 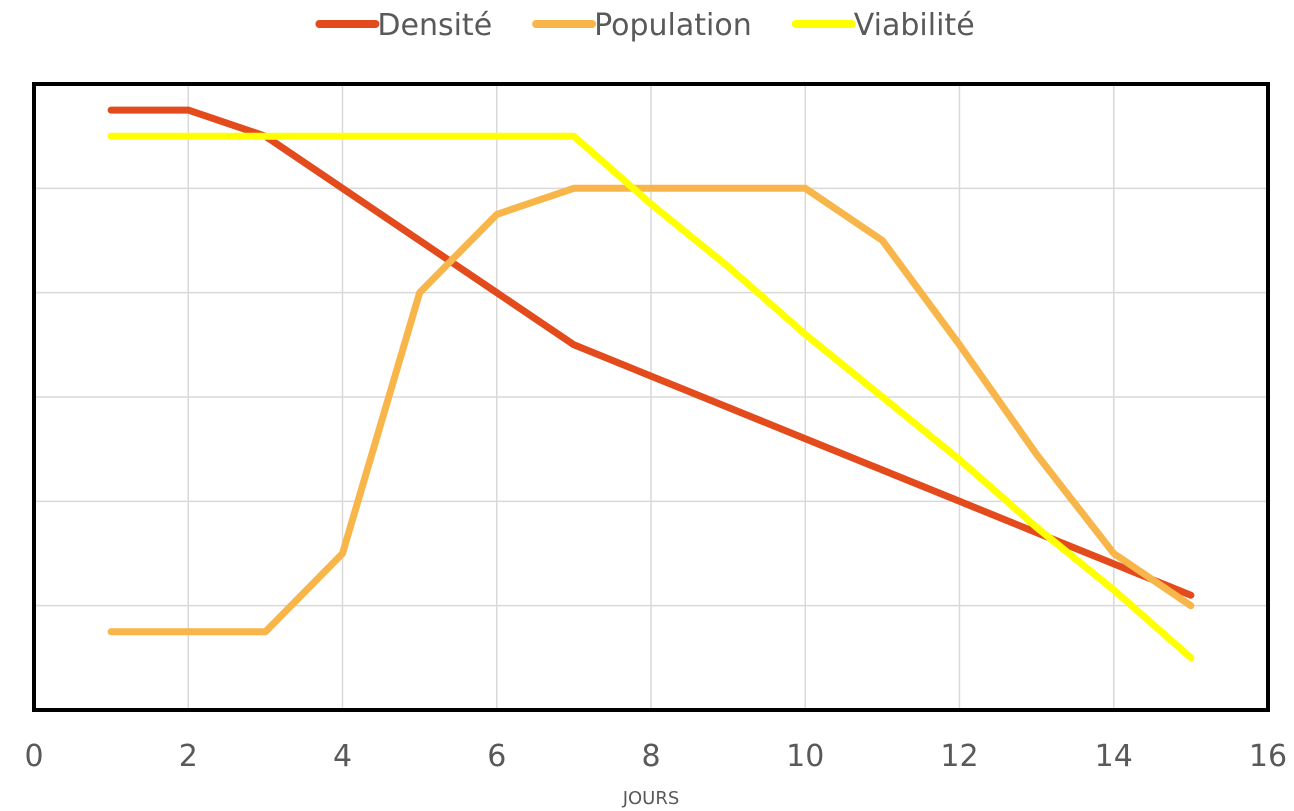 I want to click on legend: Densité Population Viabilité, so click(x=645, y=25).